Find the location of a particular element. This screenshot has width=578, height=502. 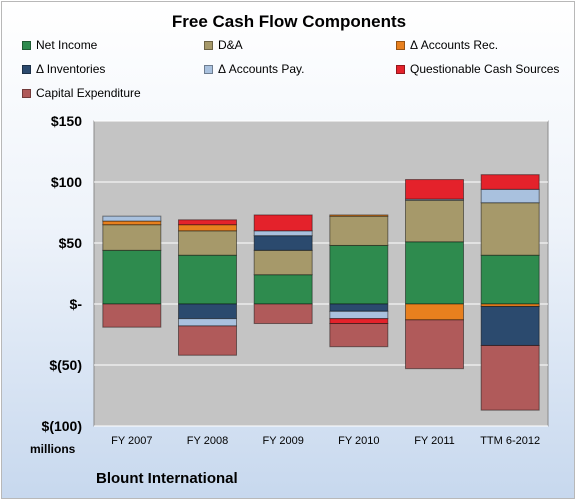

x-tick-label: FY 2011 is located at coordinates (434, 441).